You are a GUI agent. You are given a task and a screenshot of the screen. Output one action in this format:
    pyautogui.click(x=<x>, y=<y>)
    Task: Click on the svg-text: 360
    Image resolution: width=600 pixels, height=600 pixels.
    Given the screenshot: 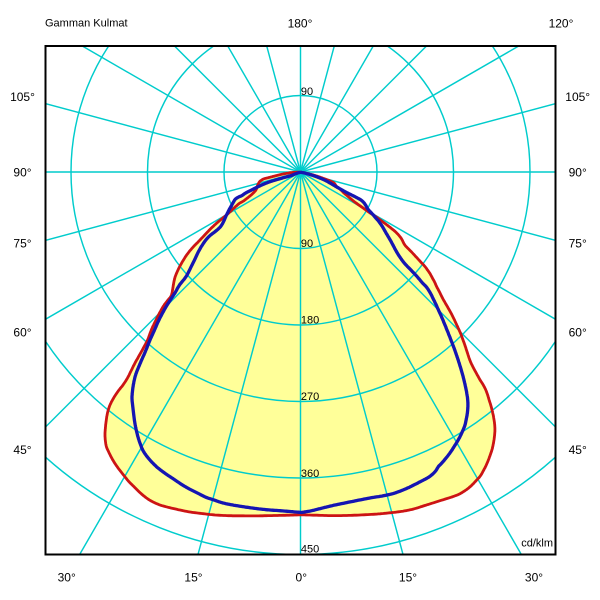 What is the action you would take?
    pyautogui.click(x=310, y=474)
    